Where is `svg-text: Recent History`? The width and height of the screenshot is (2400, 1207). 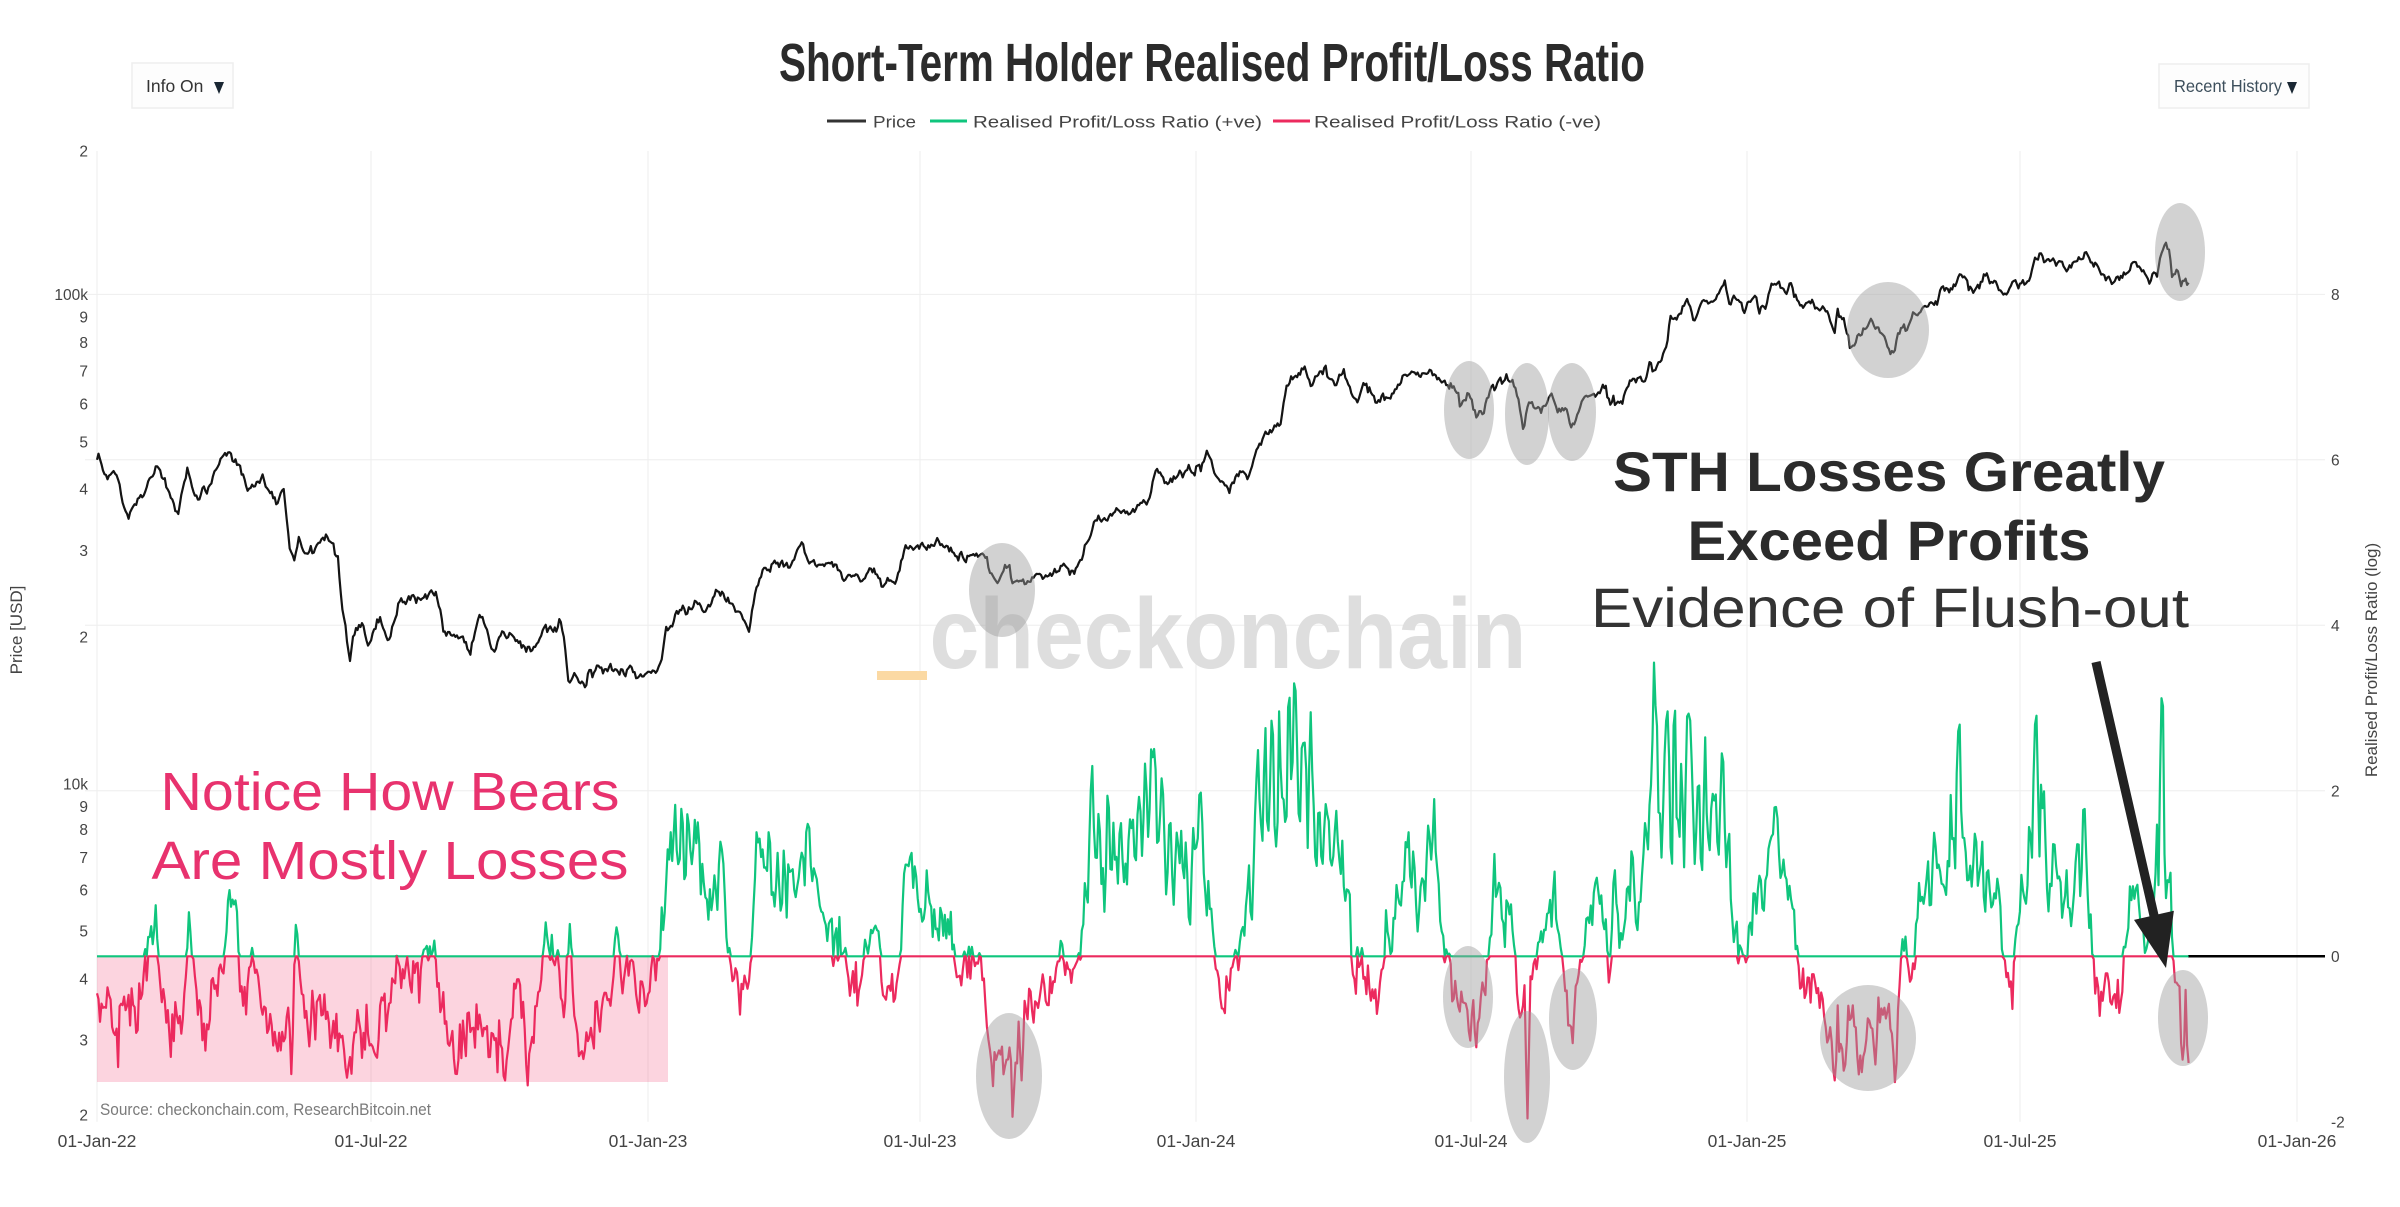
svg-text: Recent History is located at coordinates (2228, 86).